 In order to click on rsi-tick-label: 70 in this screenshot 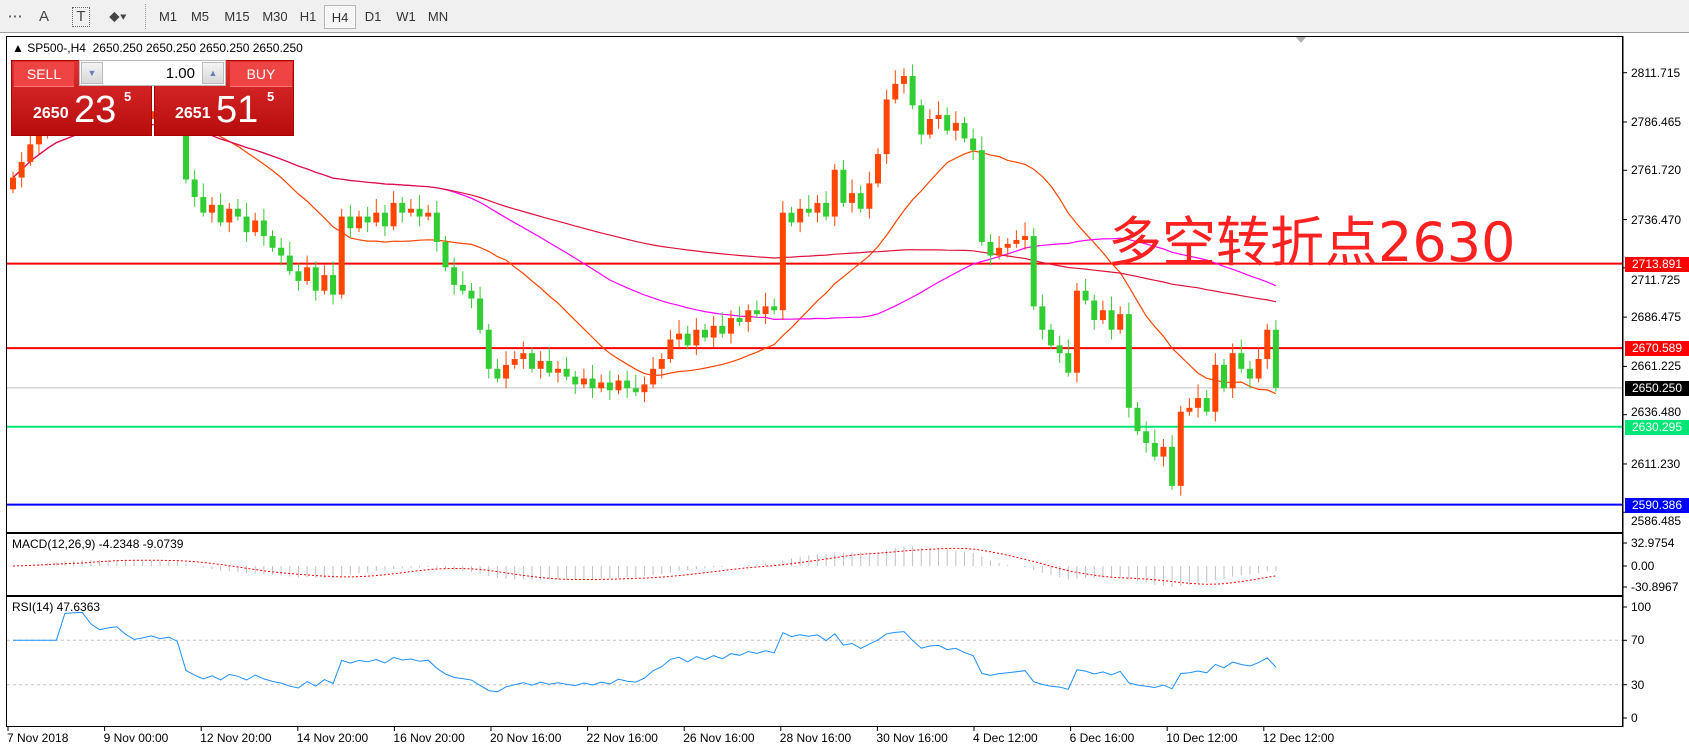, I will do `click(1638, 640)`.